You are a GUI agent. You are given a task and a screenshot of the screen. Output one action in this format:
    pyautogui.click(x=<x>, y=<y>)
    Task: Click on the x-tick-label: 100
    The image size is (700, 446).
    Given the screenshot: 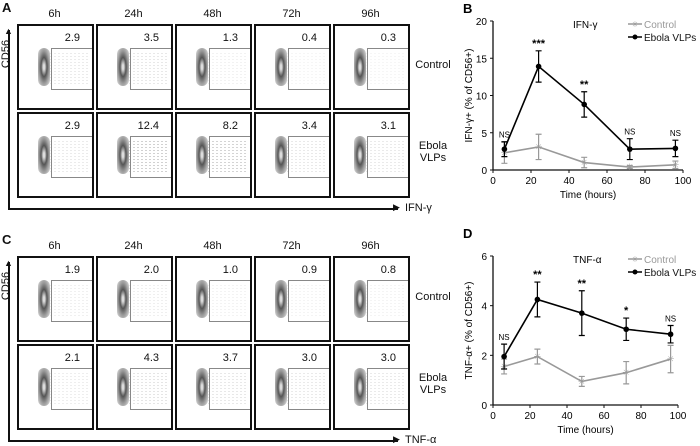 What is the action you would take?
    pyautogui.click(x=683, y=181)
    